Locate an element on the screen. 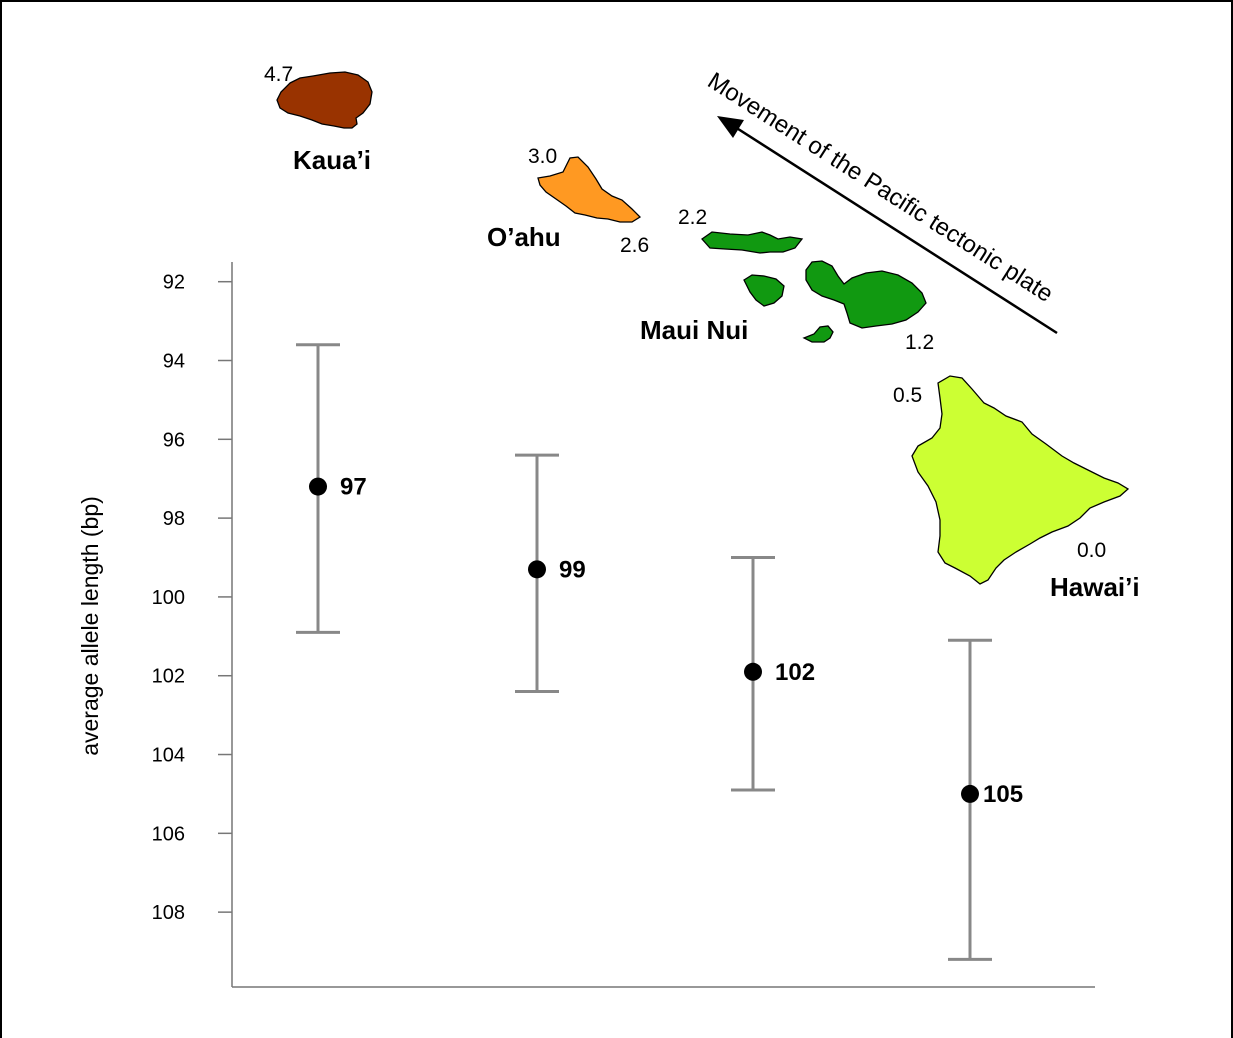 The width and height of the screenshot is (1233, 1038). y-tick-label: 98 is located at coordinates (174, 519).